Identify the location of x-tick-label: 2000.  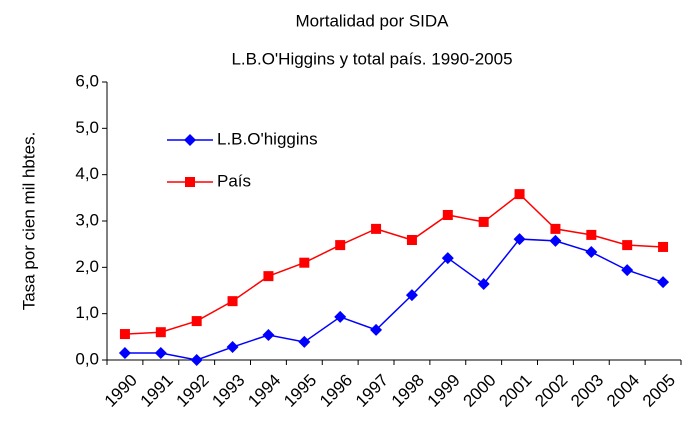
(480, 391).